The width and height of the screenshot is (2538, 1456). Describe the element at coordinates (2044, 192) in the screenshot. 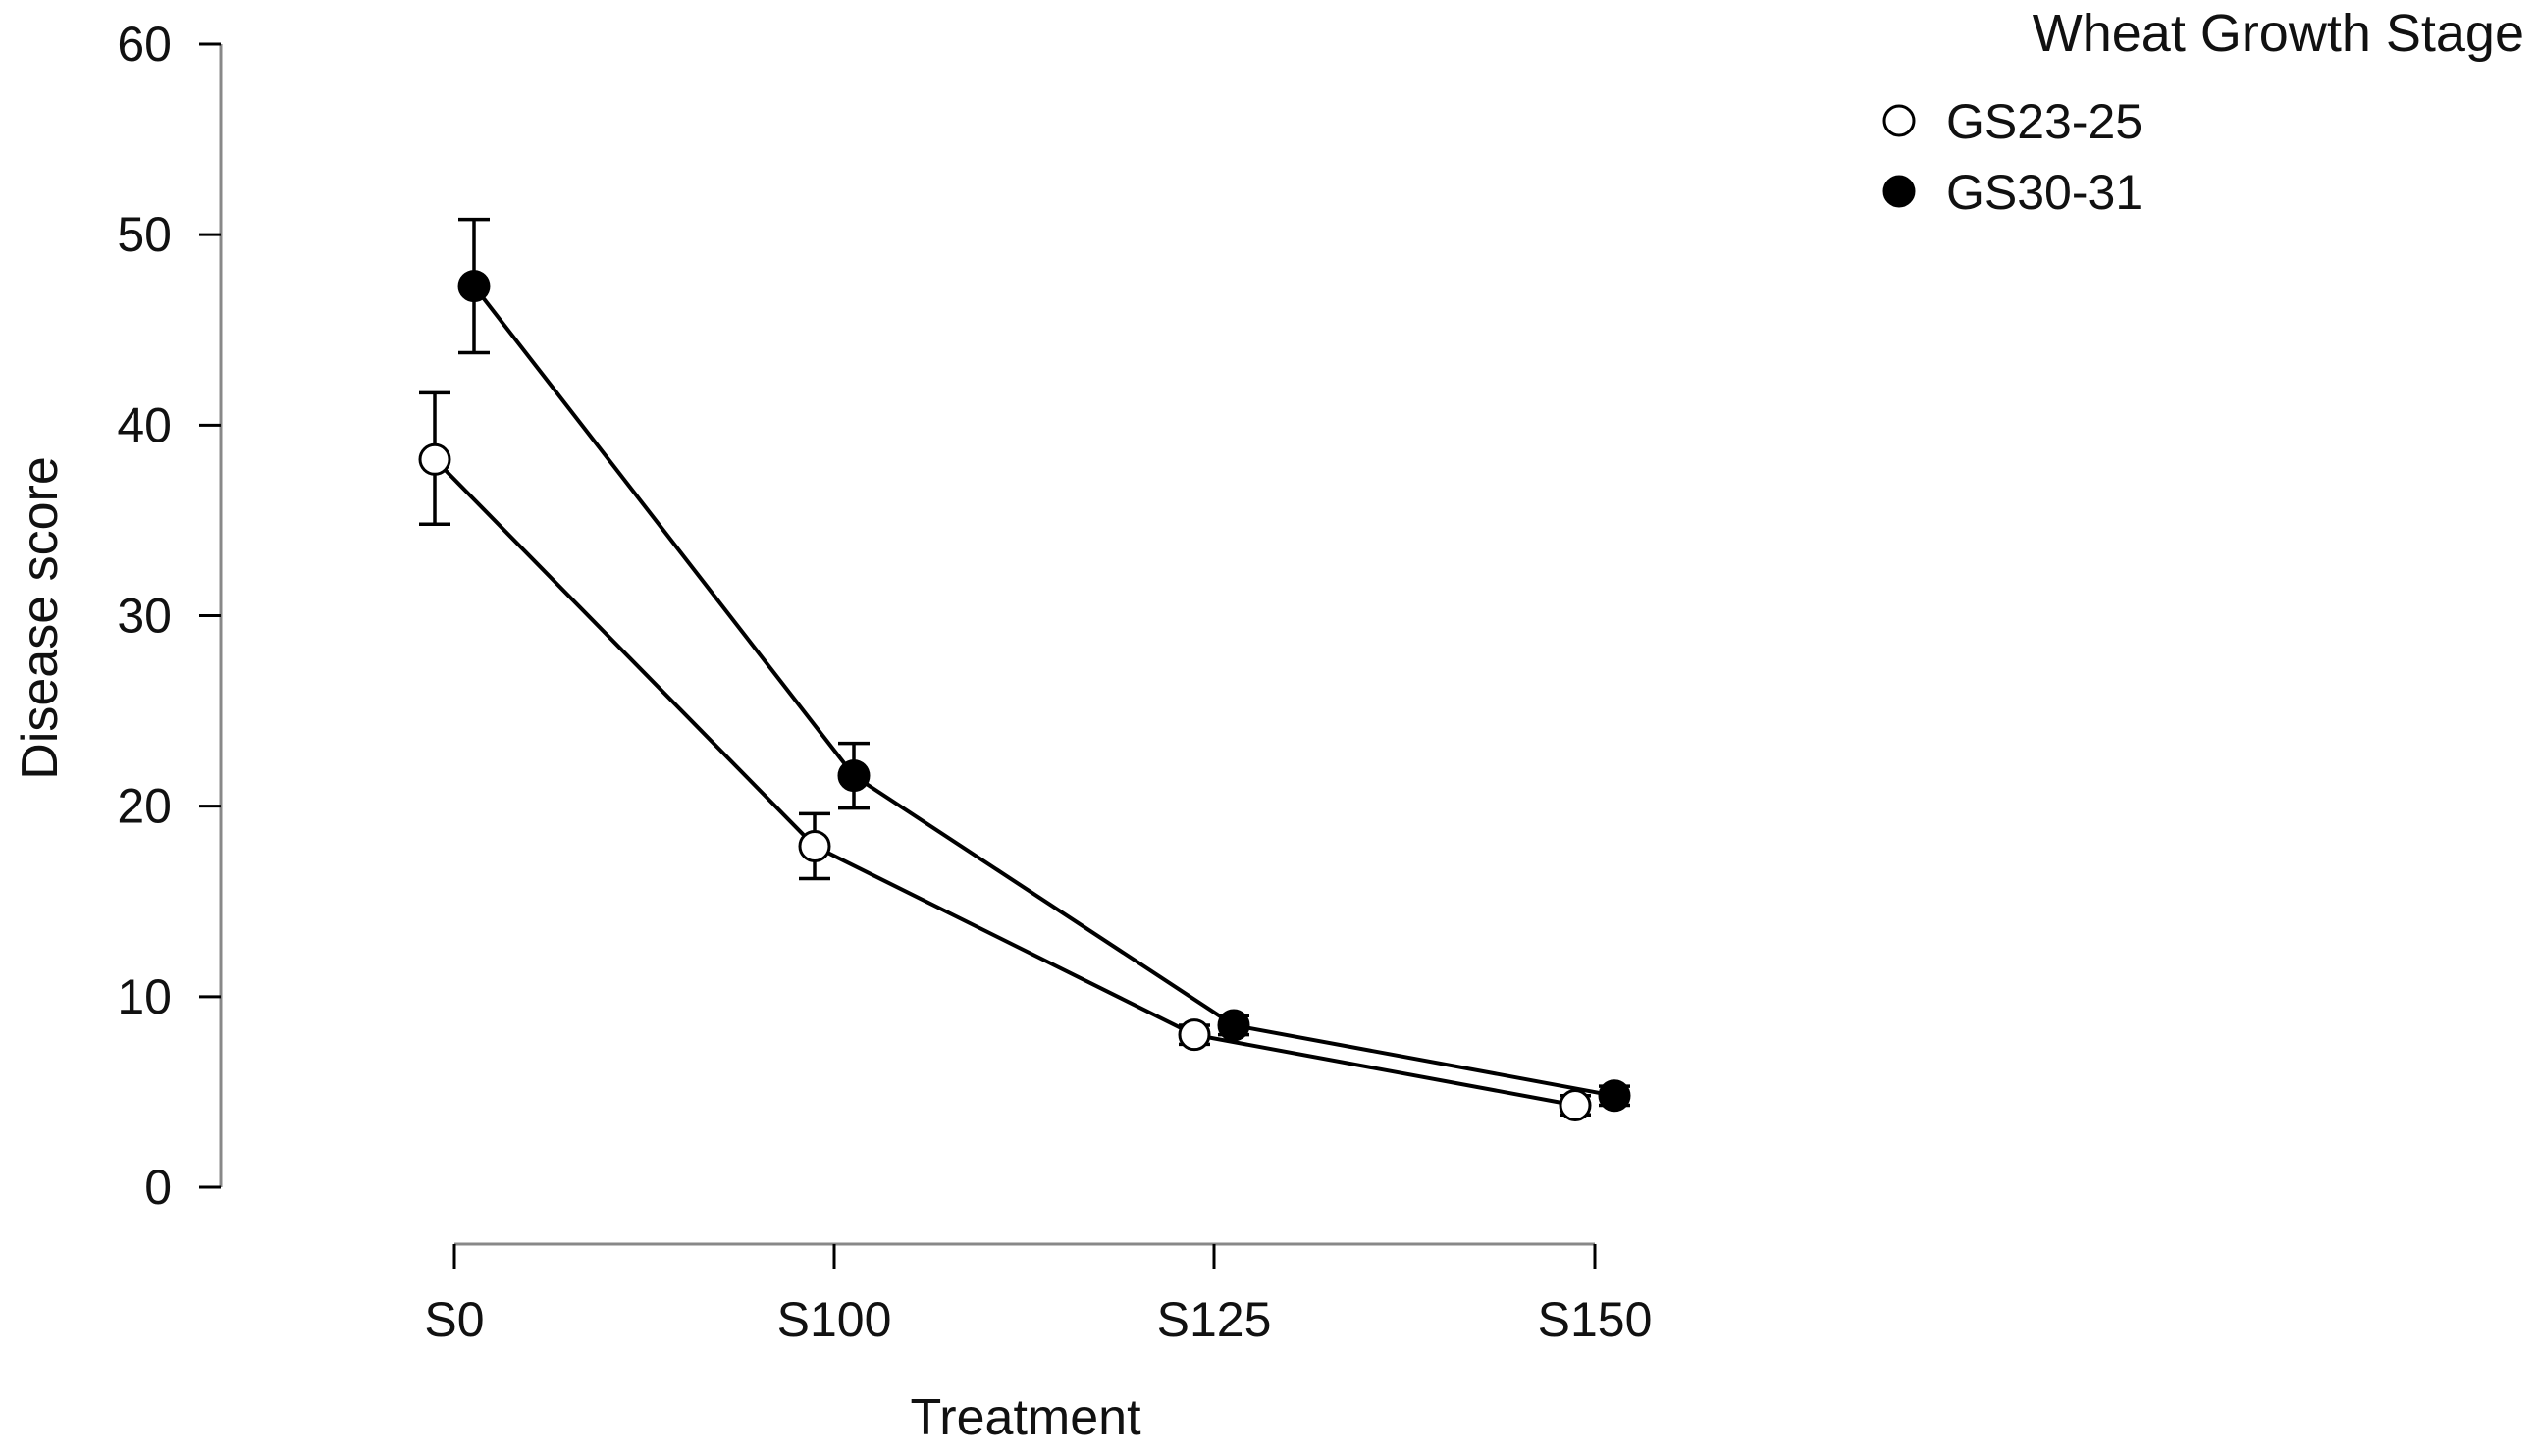

I see `legend-label: GS30-31` at that location.